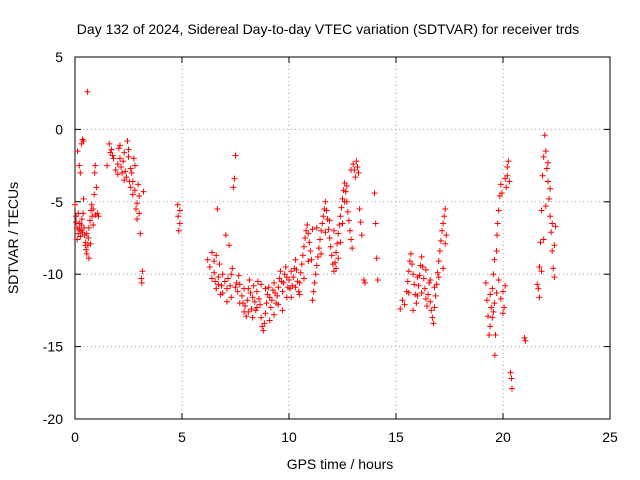 This screenshot has height=480, width=640. Describe the element at coordinates (340, 464) in the screenshot. I see `x-axis-label: GPS time / hours` at that location.